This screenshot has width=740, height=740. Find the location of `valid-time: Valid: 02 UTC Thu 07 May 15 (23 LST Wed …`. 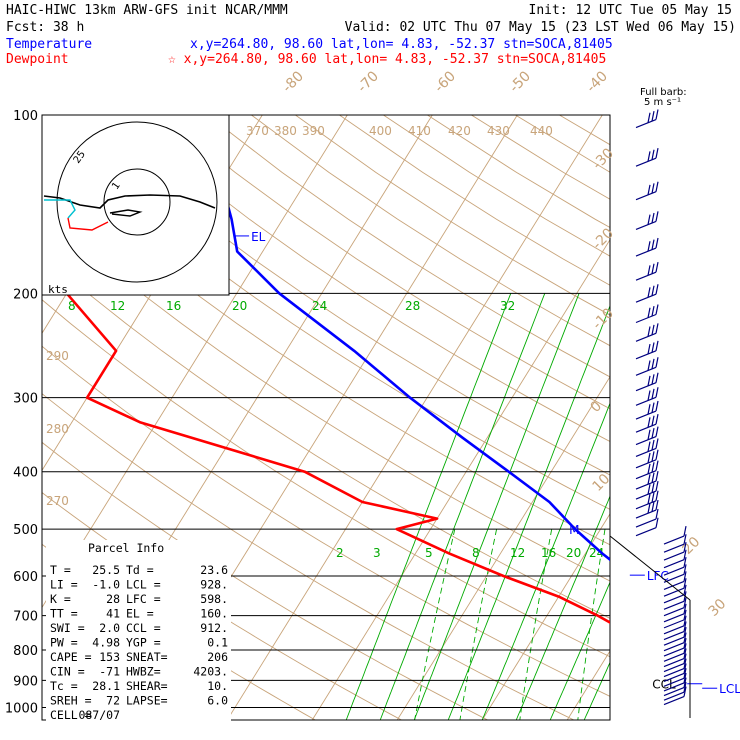

valid-time: Valid: 02 UTC Thu 07 May 15 (23 LST Wed … is located at coordinates (540, 27).